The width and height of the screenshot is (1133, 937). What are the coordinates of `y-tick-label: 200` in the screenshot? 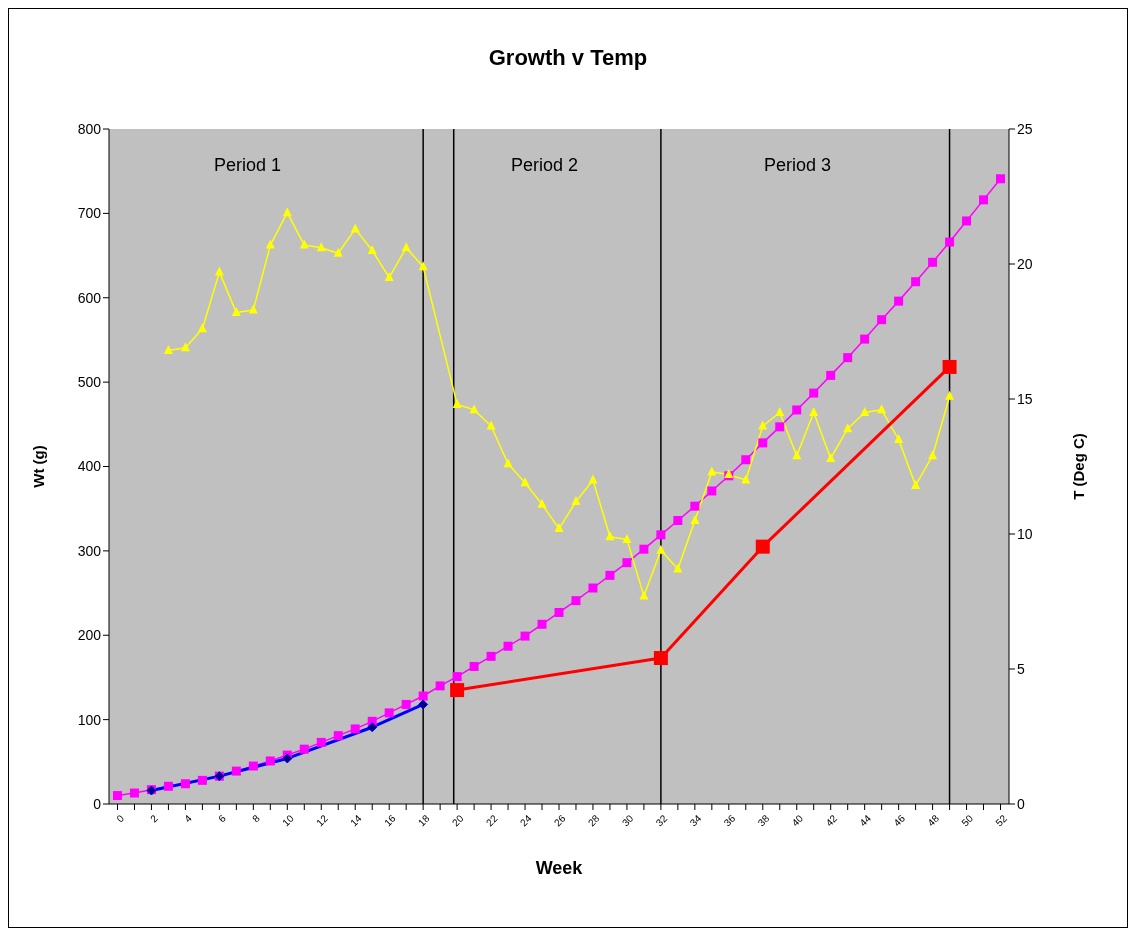 It's located at (89, 635).